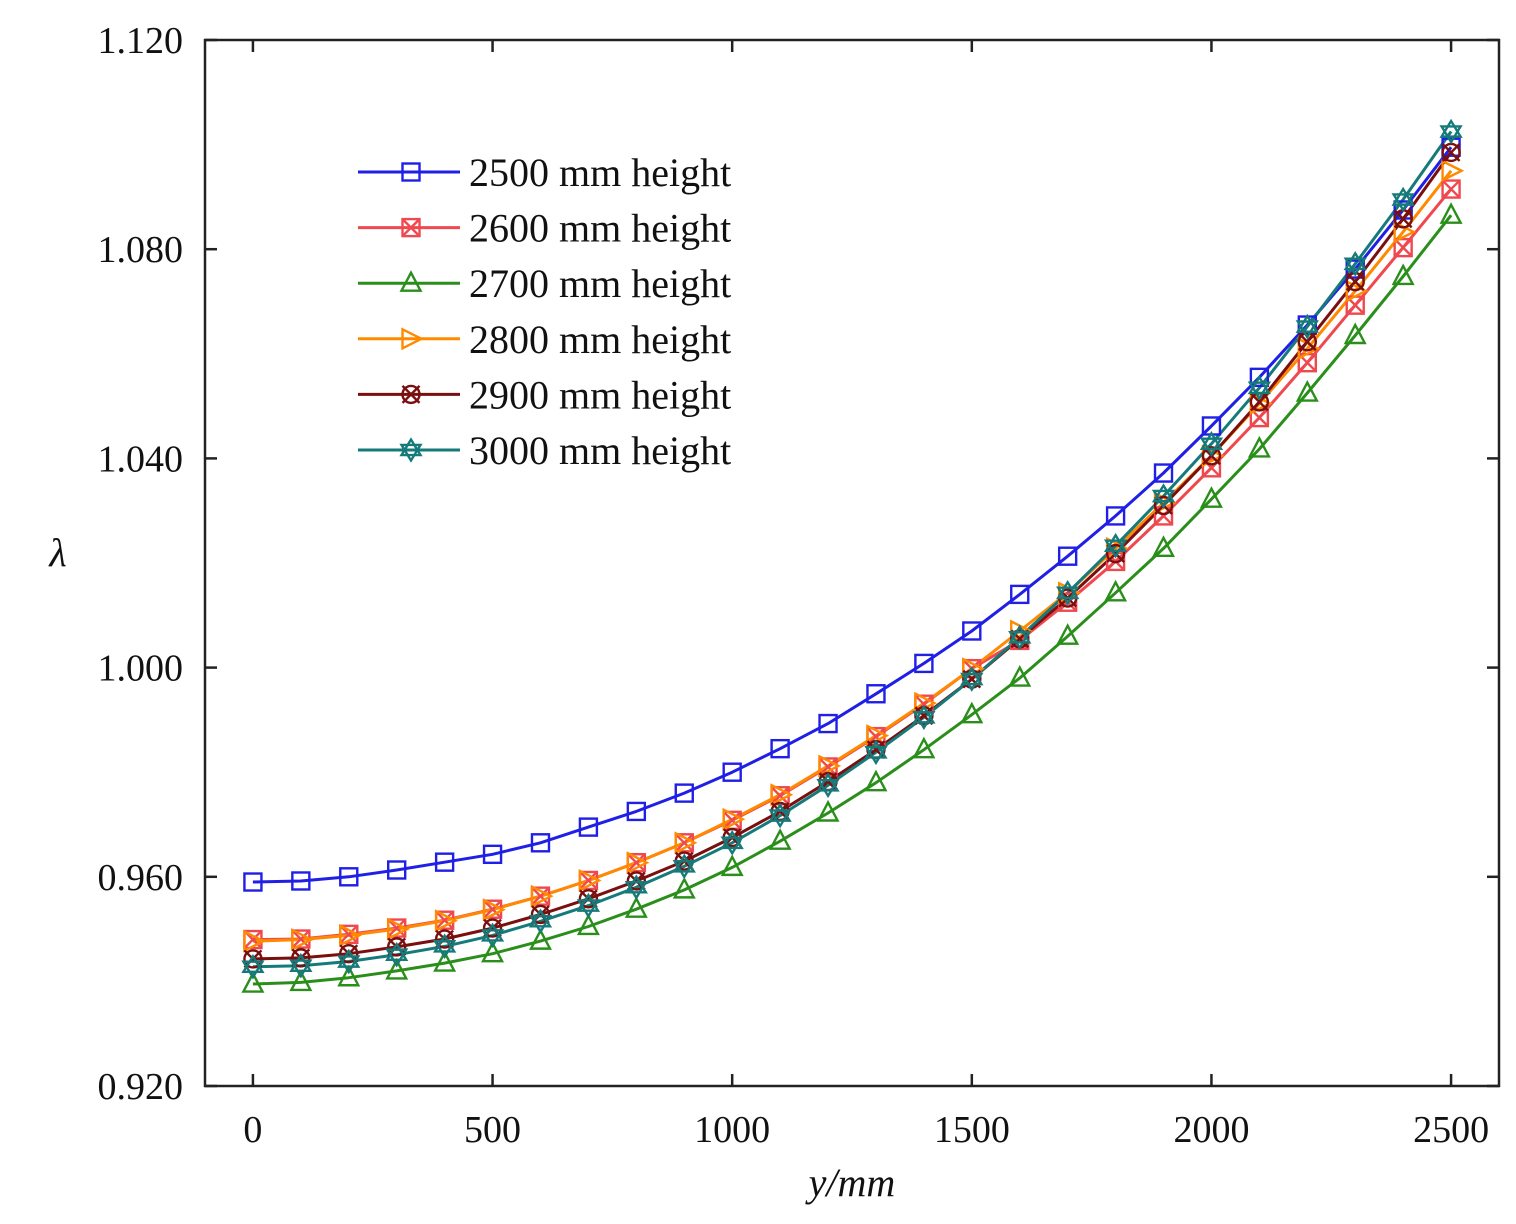 The image size is (1516, 1224). I want to click on legend-label: 2900 mm height, so click(600, 394).